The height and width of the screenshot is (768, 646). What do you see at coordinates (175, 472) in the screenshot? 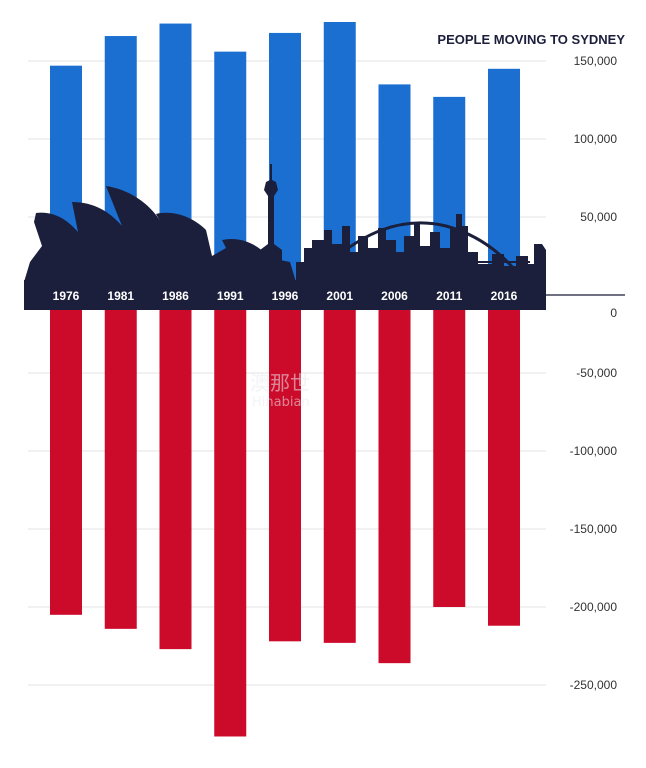
I see `bar-departures-1986` at bounding box center [175, 472].